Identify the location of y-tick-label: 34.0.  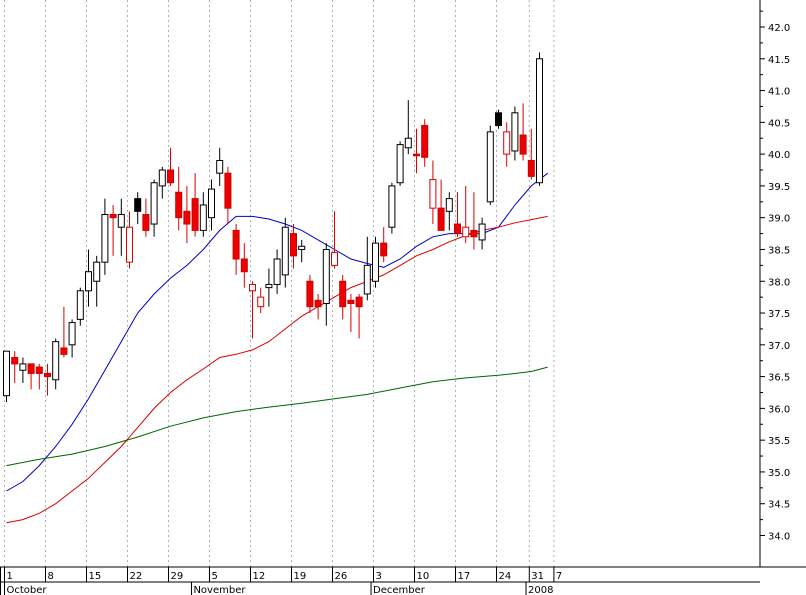
(779, 537).